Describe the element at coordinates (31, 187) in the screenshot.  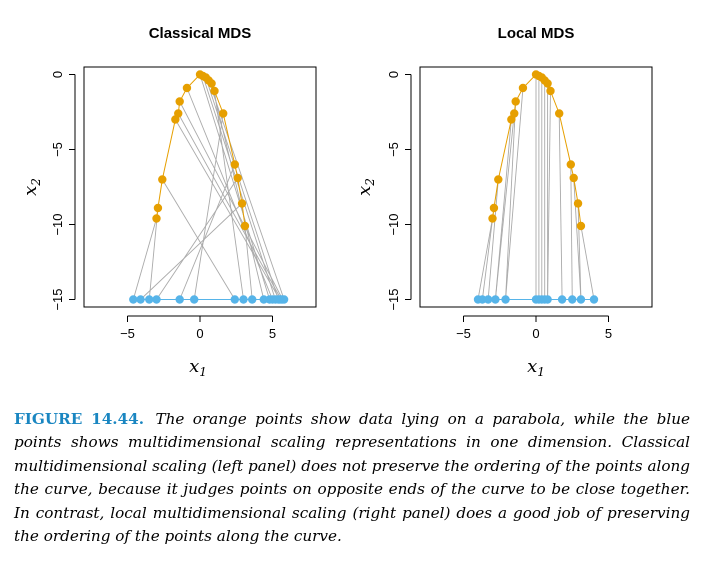
I see `y-axis-label: x2` at that location.